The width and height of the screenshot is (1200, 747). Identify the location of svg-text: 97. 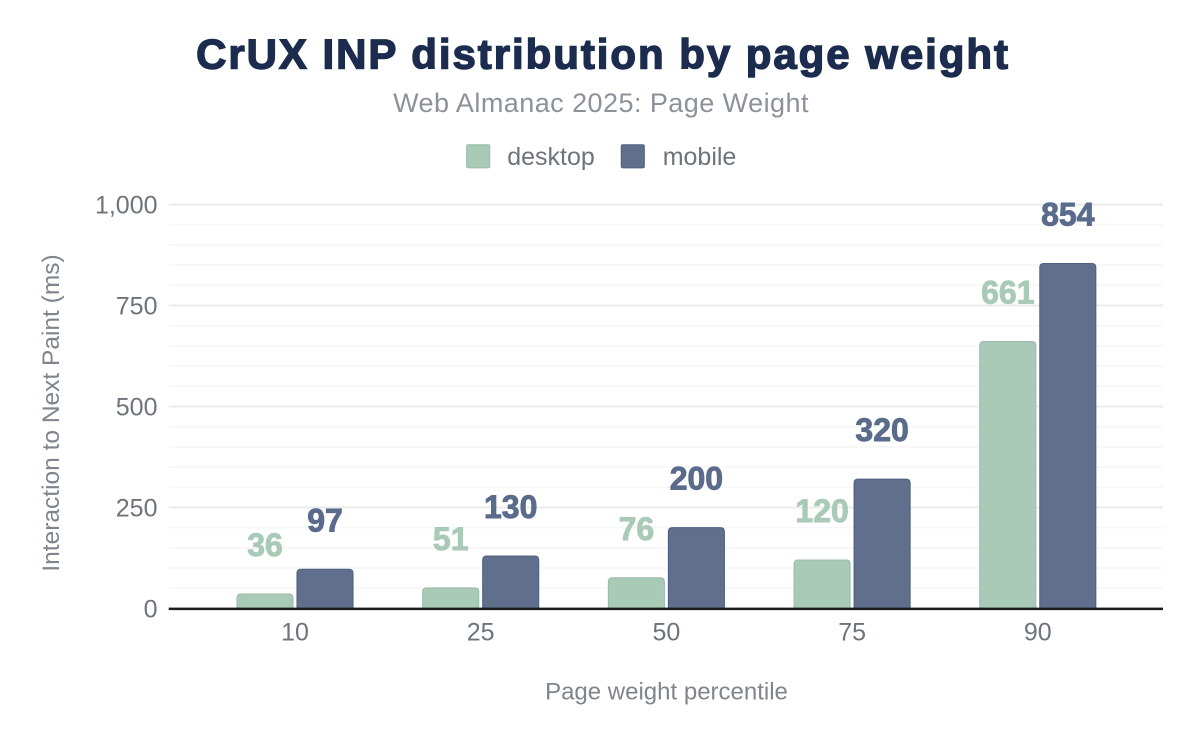
(325, 520).